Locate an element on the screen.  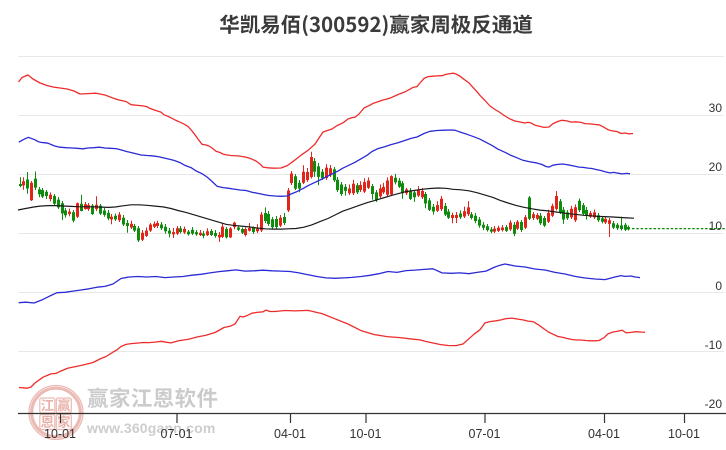
svg-text: 10 is located at coordinates (716, 226).